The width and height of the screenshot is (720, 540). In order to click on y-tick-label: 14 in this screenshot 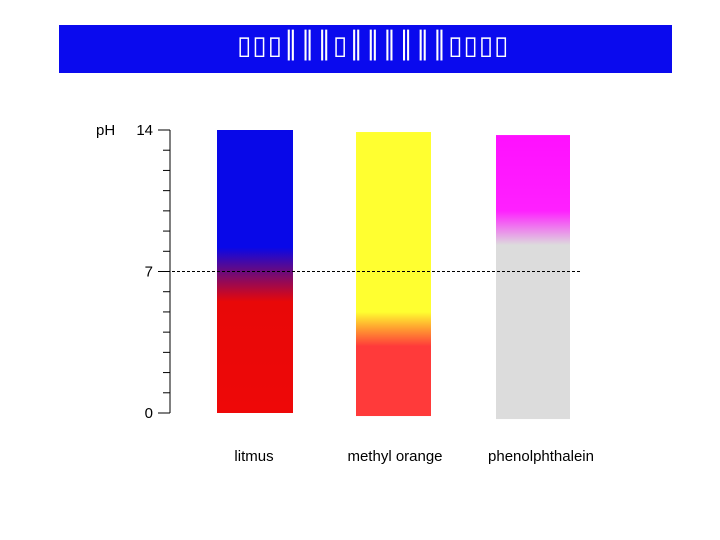, I will do `click(144, 130)`.